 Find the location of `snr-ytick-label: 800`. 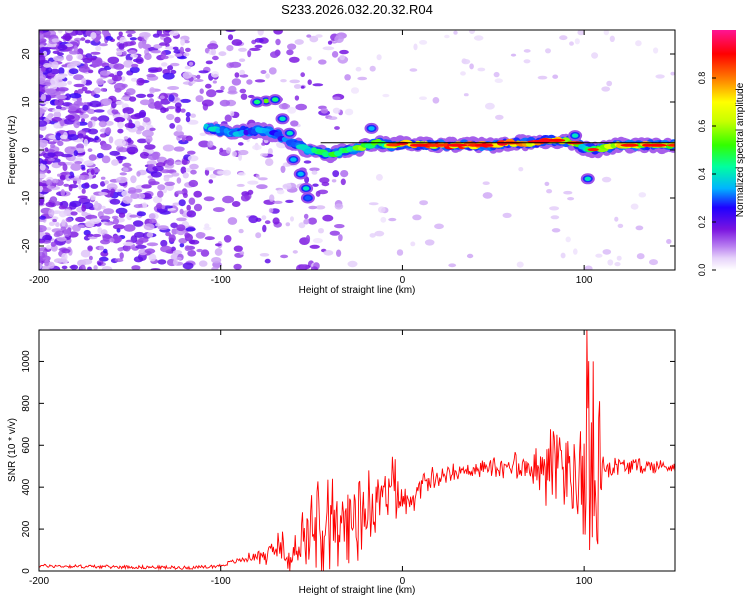

snr-ytick-label: 800 is located at coordinates (26, 403).